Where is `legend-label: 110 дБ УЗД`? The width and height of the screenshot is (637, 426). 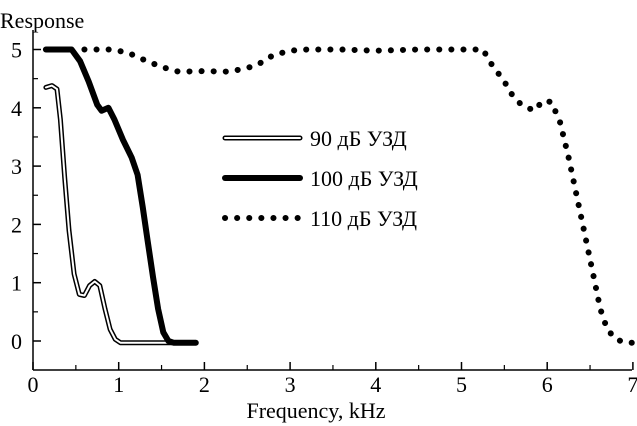 legend-label: 110 дБ УЗД is located at coordinates (363, 218).